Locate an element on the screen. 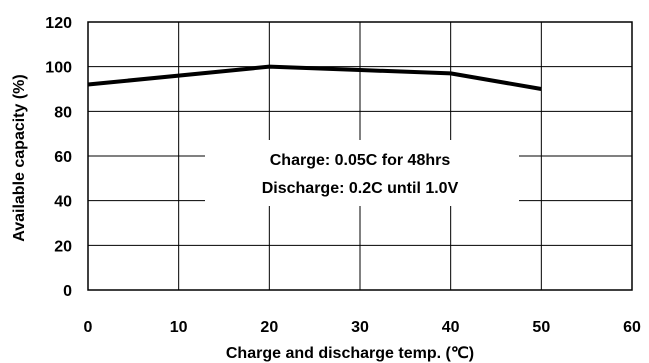 The height and width of the screenshot is (363, 649). x-tick-label: 40 is located at coordinates (451, 327).